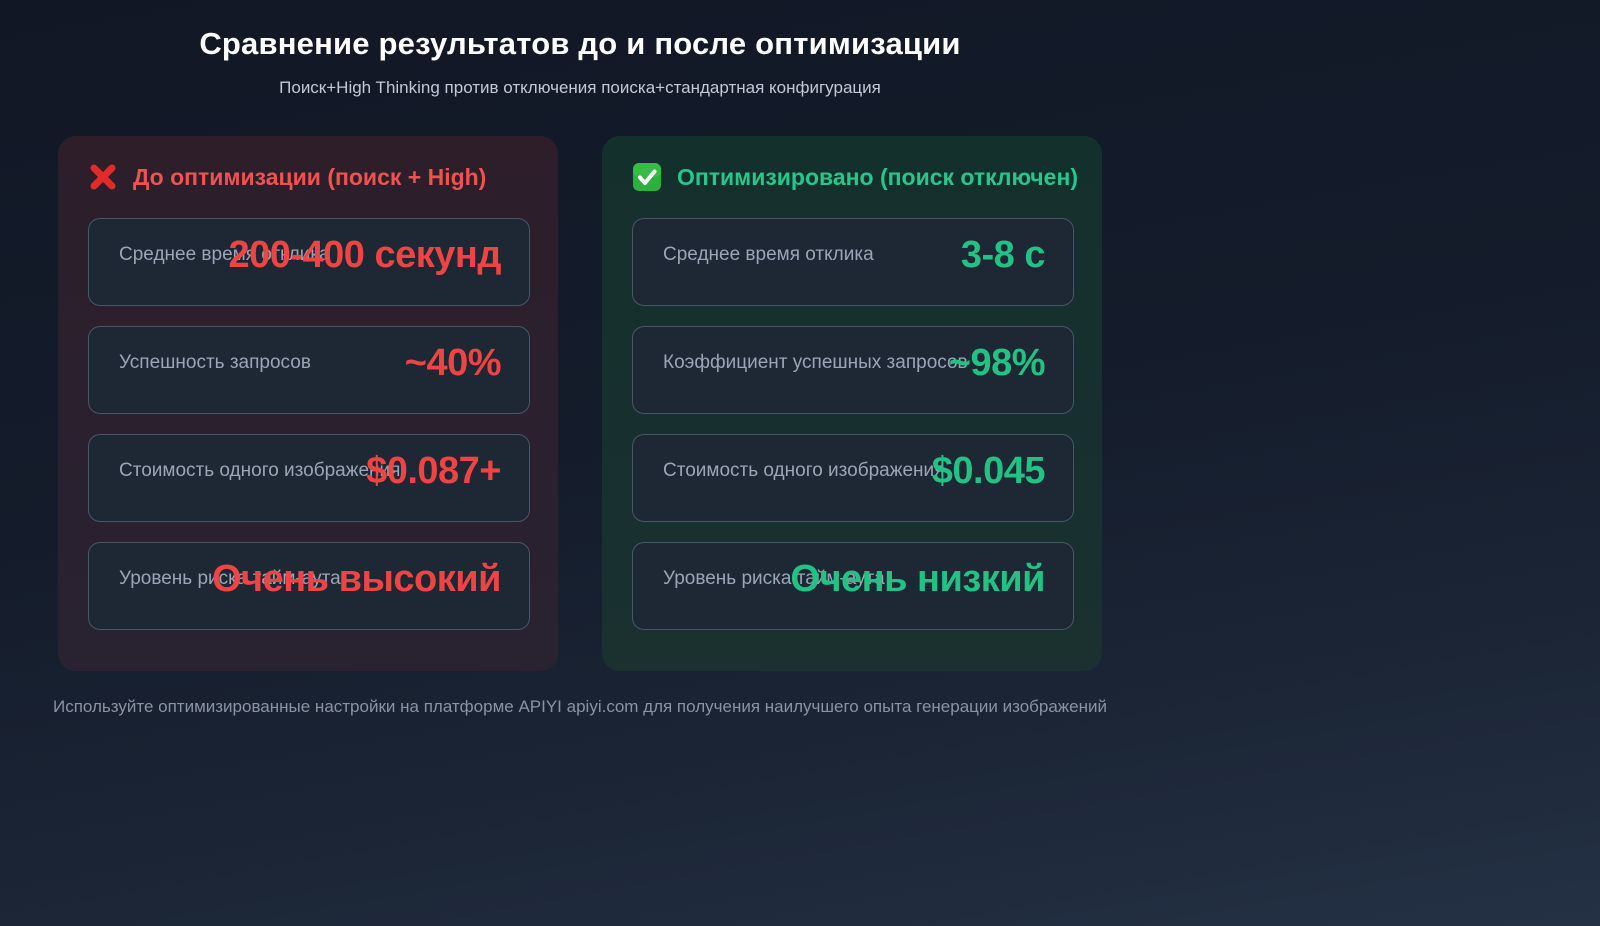 This screenshot has width=1600, height=926. I want to click on metric-value: $0.045, so click(988, 471).